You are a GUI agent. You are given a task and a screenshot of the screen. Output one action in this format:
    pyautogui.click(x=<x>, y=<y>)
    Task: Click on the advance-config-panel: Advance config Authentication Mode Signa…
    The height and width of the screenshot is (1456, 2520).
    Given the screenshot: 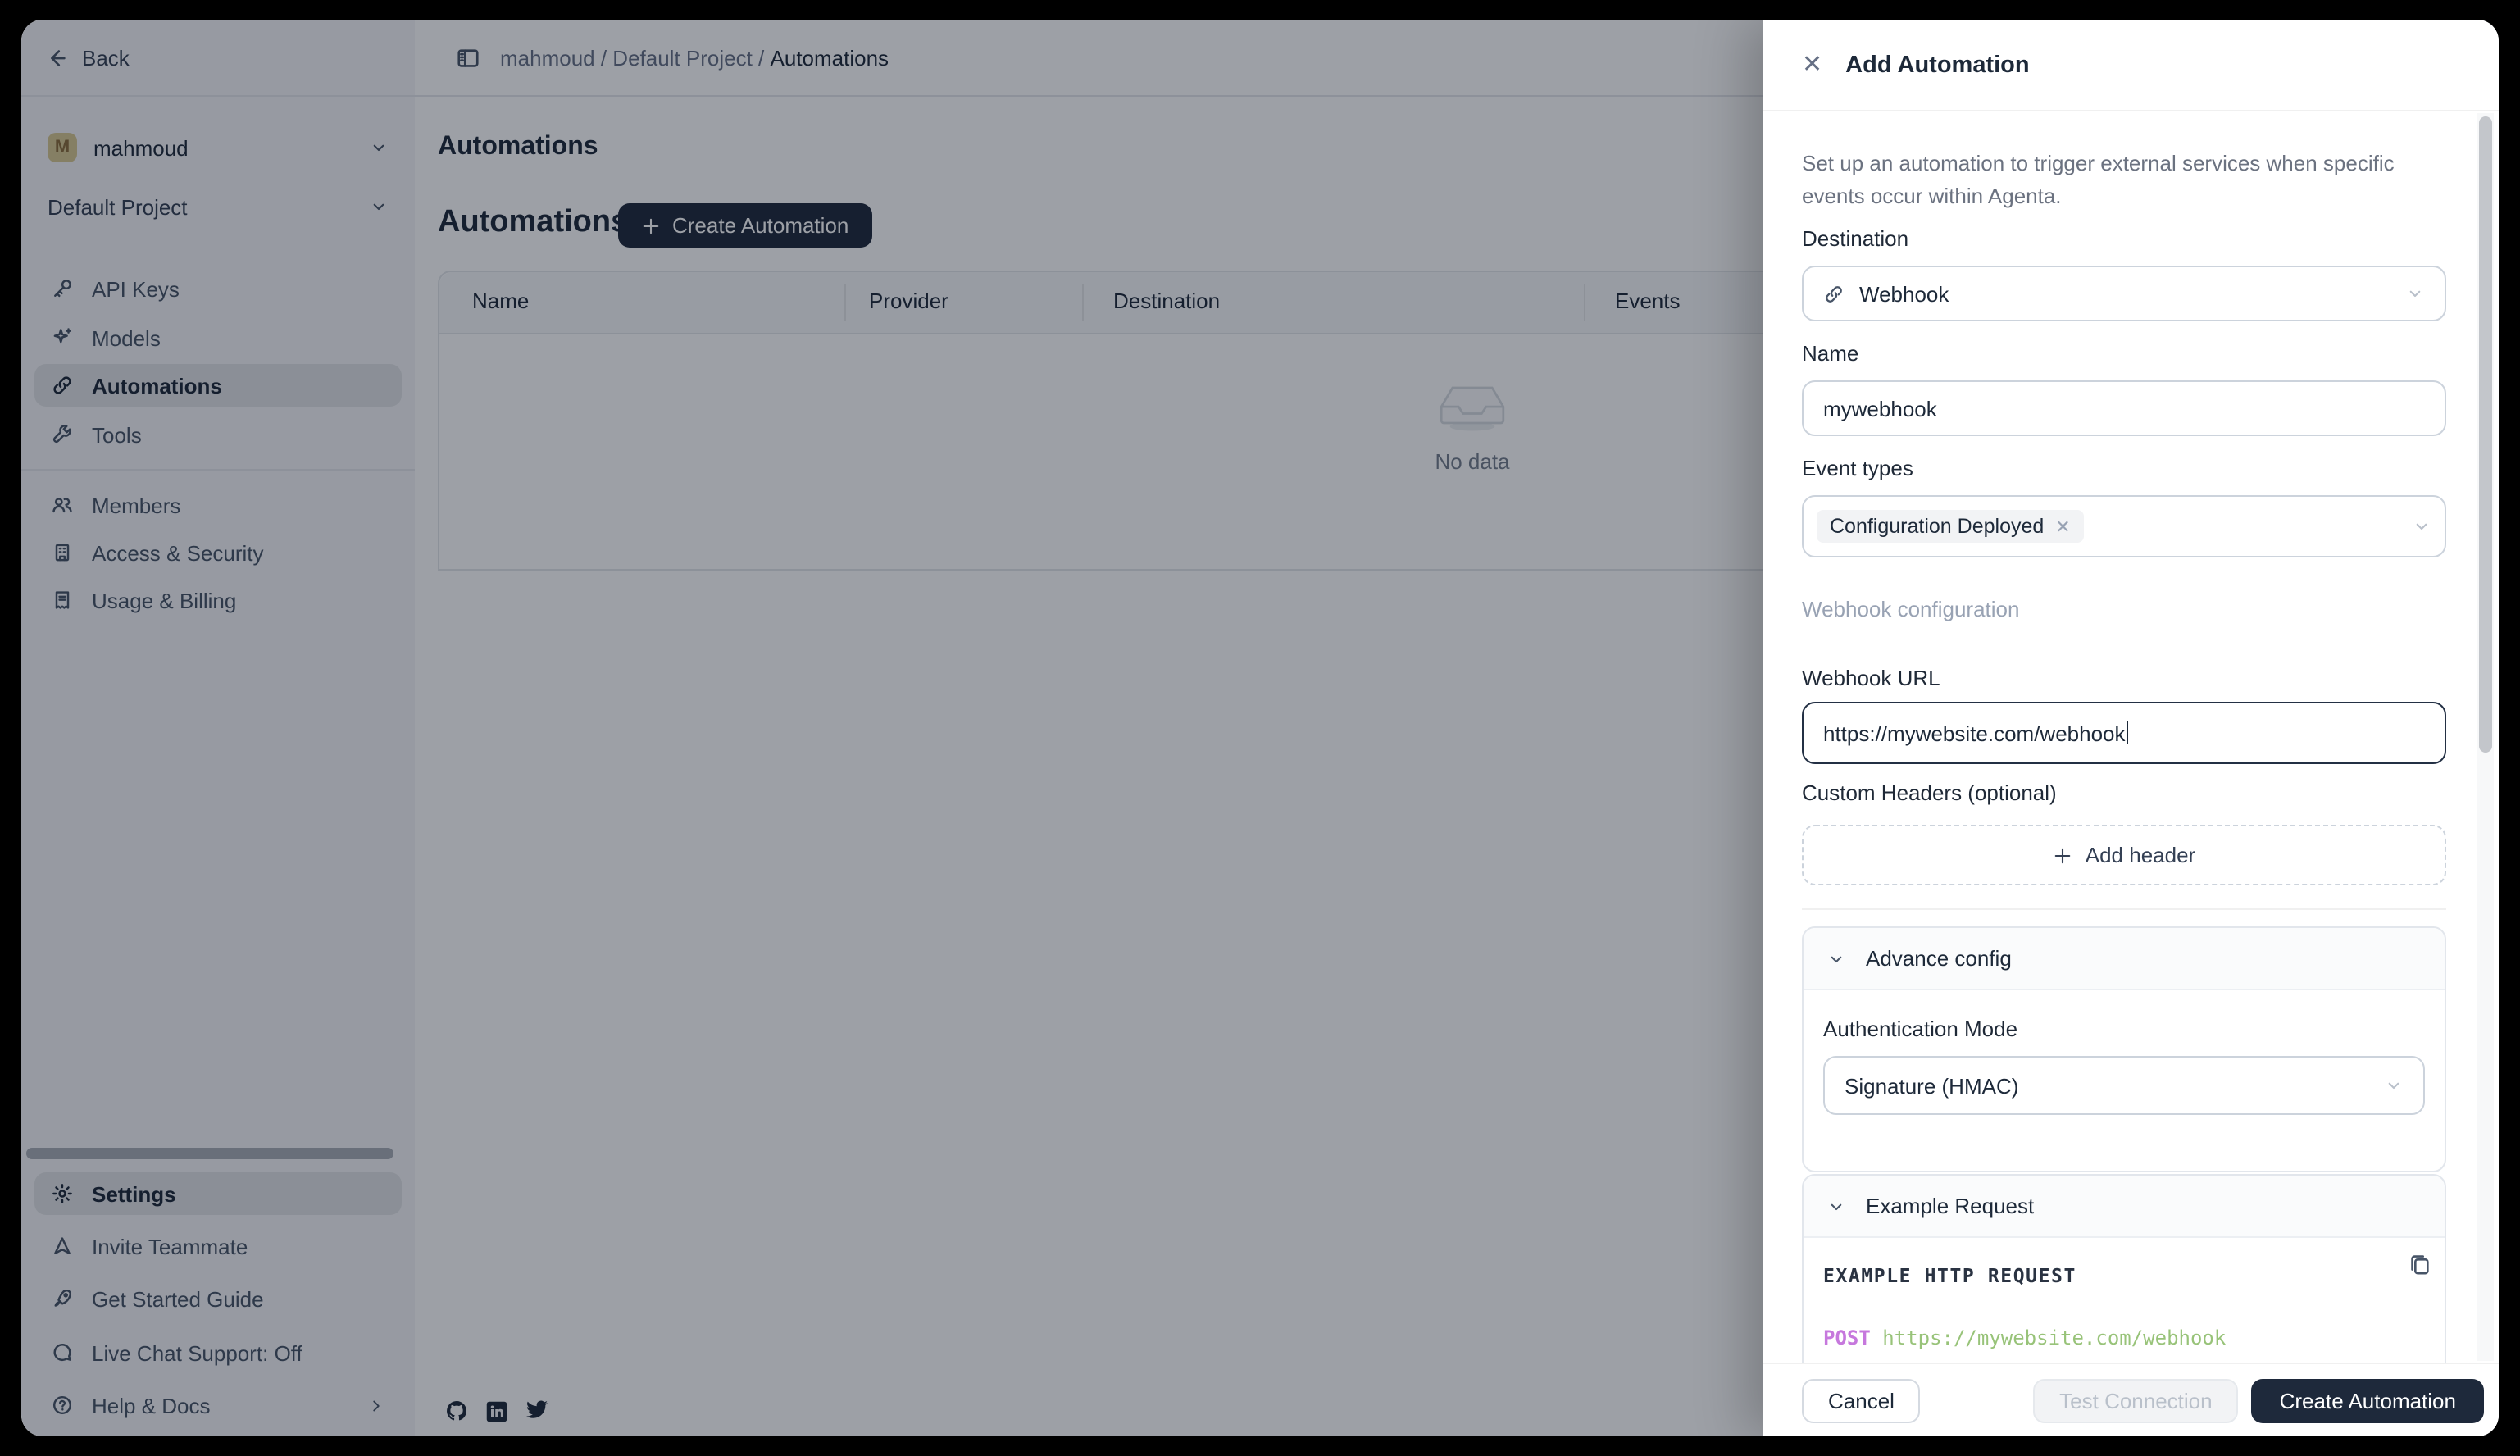 What is the action you would take?
    pyautogui.click(x=2124, y=1049)
    